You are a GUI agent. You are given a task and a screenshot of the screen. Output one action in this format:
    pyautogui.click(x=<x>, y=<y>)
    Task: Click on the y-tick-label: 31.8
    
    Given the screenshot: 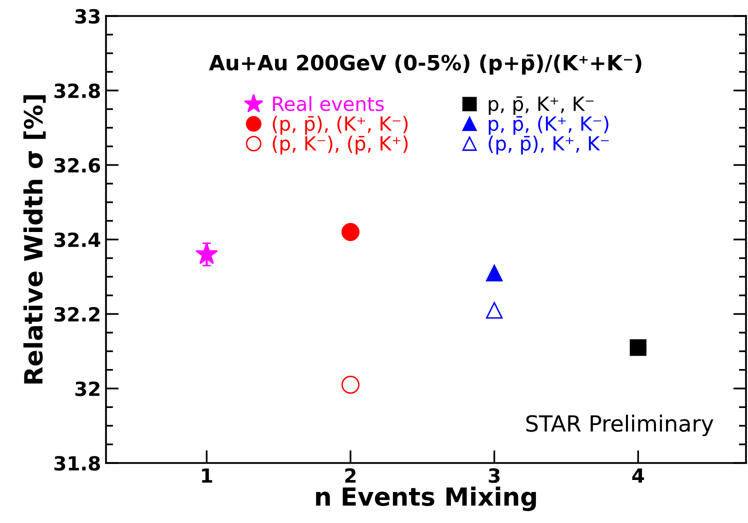 What is the action you would take?
    pyautogui.click(x=77, y=463)
    